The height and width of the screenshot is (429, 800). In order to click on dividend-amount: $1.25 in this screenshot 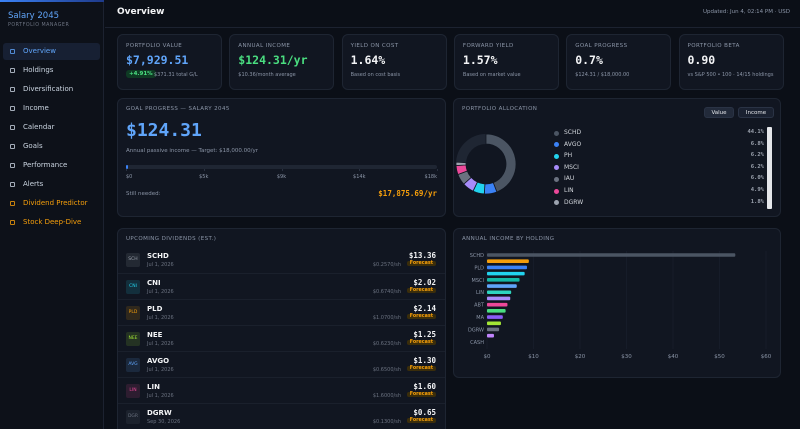, I will do `click(424, 334)`.